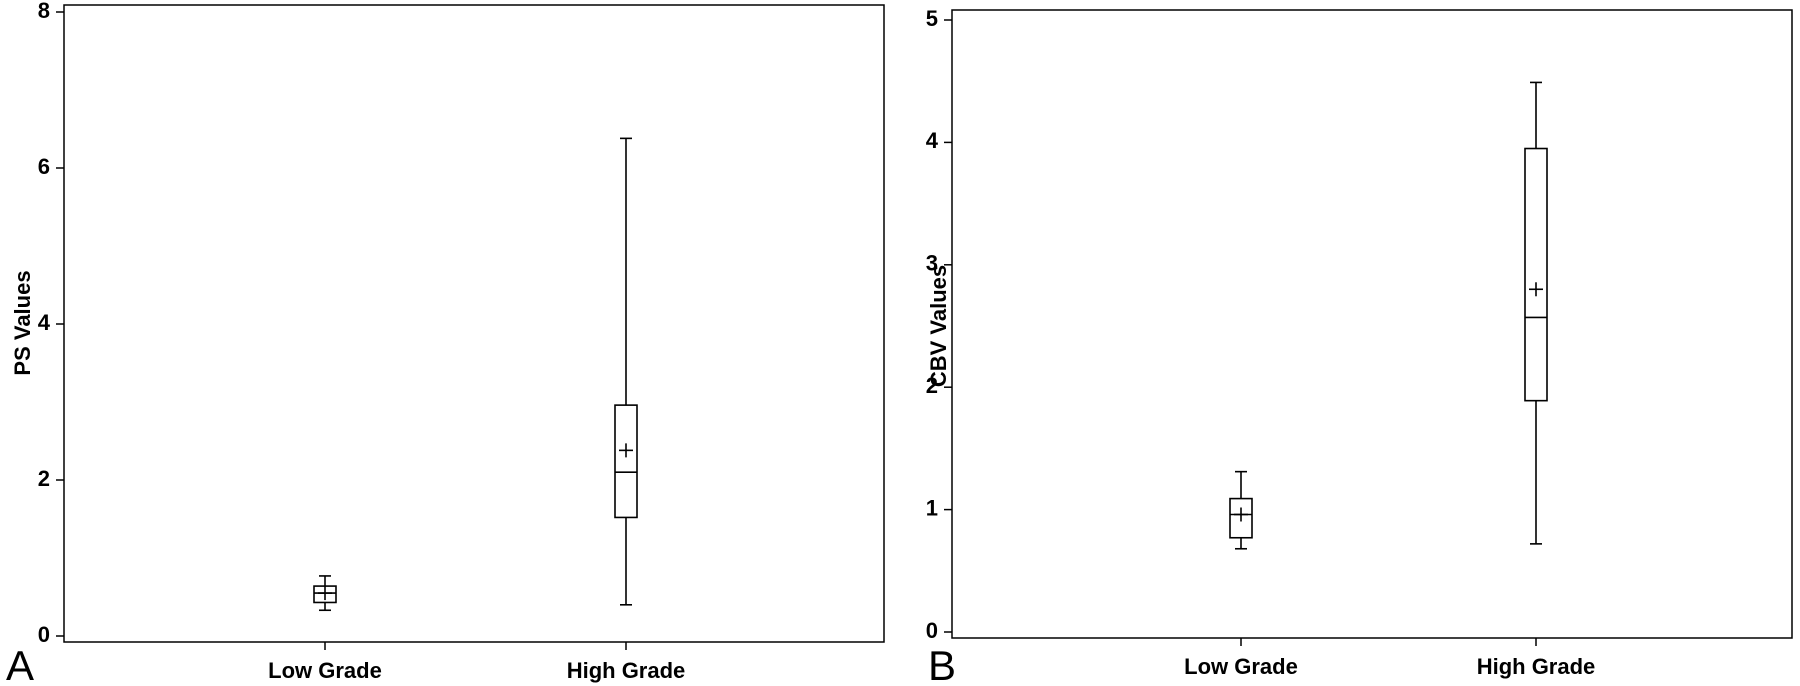  I want to click on y-tick-label: 1, so click(932, 507).